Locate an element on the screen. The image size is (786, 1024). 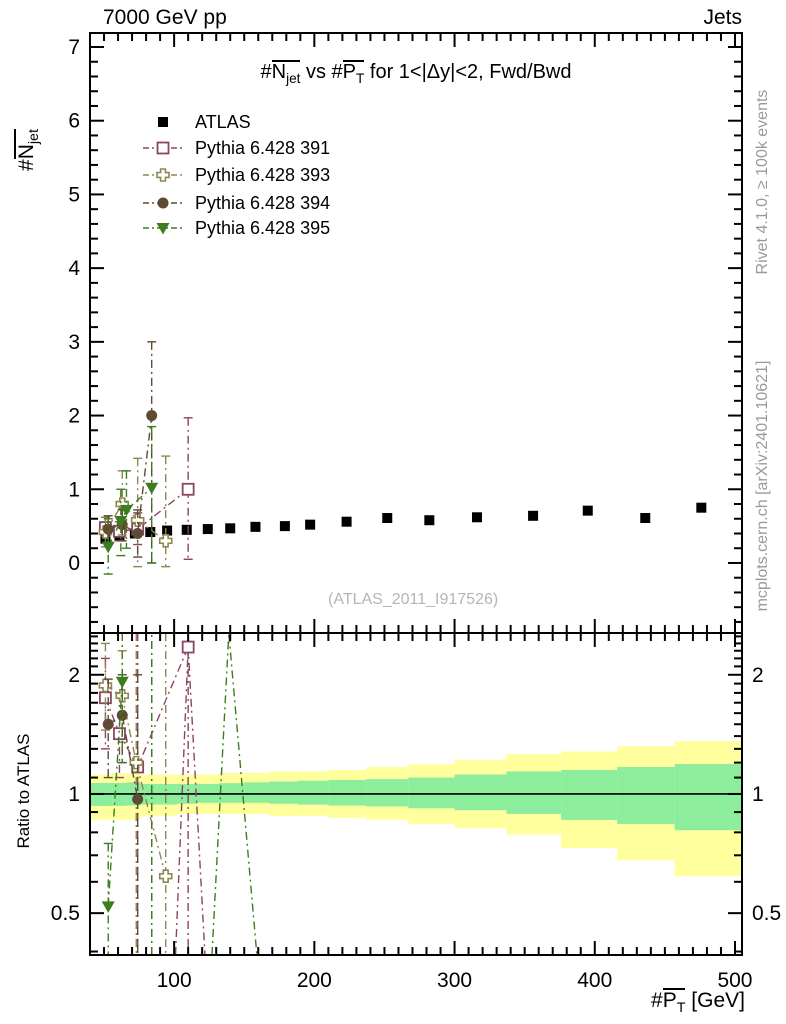
analysis-group-label: Jets is located at coordinates (722, 17).